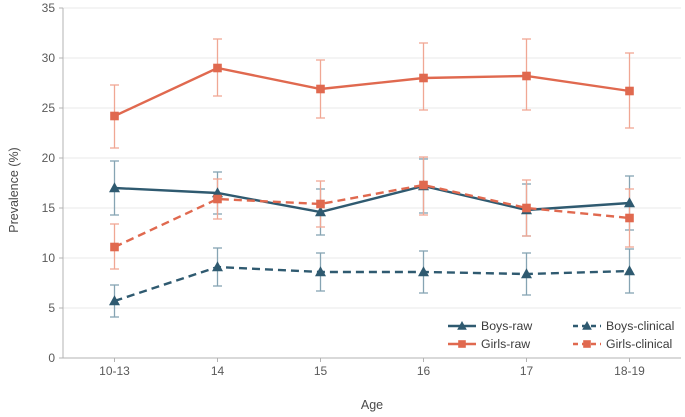  What do you see at coordinates (639, 344) in the screenshot?
I see `legend-girls-clinical-label: Girls-clinical` at bounding box center [639, 344].